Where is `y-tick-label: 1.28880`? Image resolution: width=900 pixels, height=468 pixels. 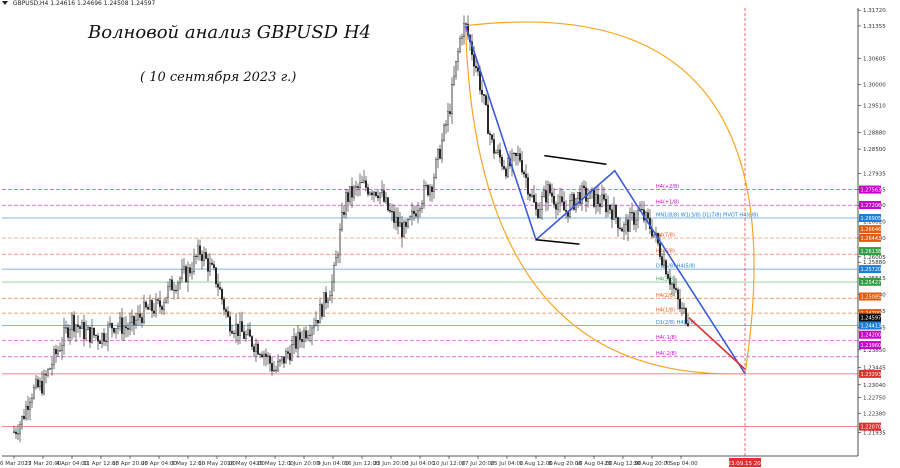
y-tick-label: 1.28880 is located at coordinates (874, 134).